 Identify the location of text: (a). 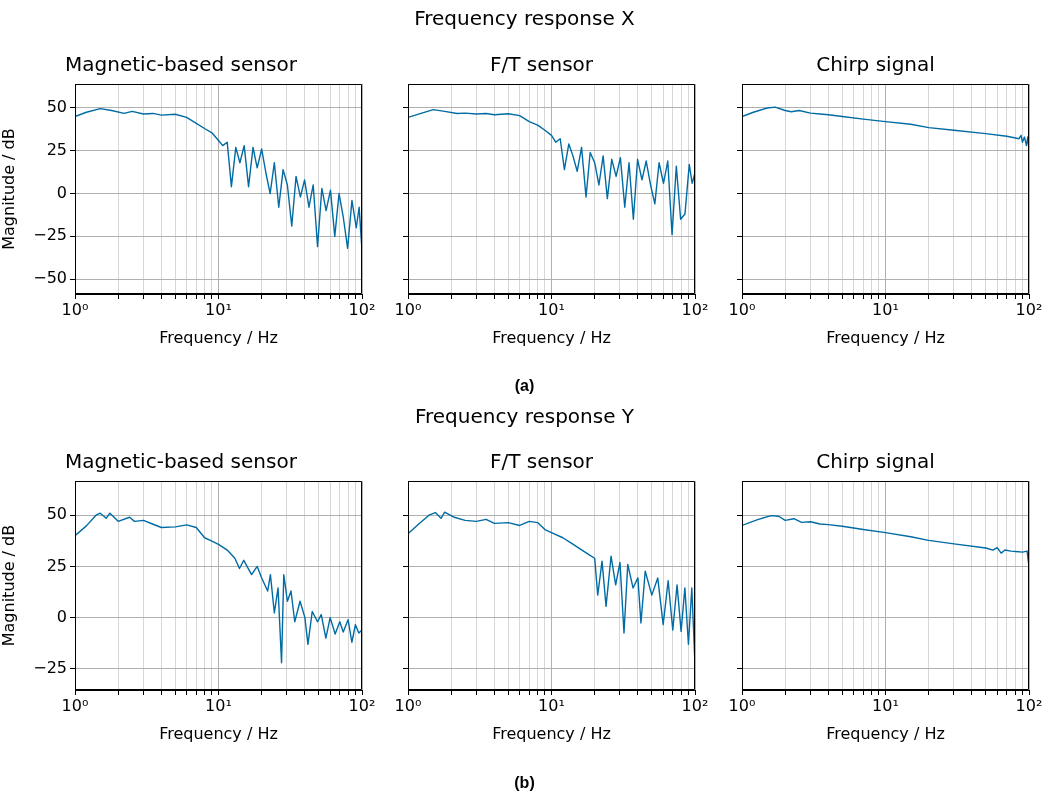
(524, 386).